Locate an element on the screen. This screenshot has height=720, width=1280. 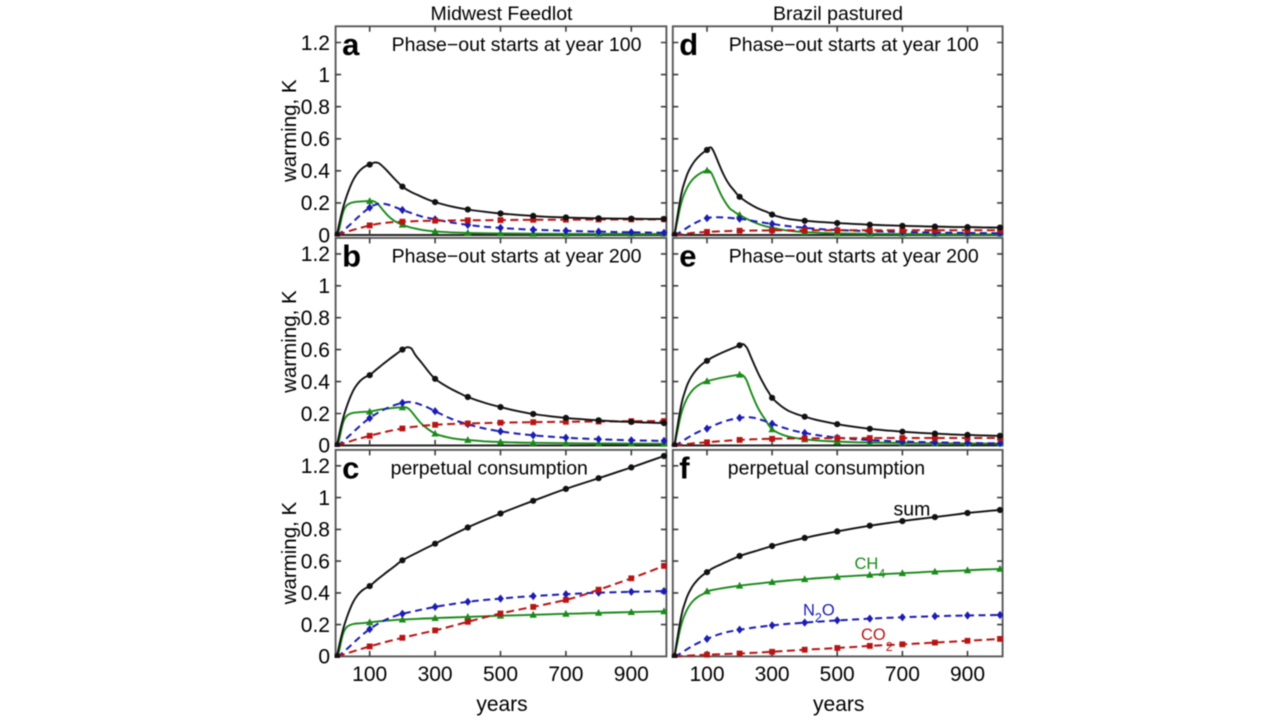
svg-text: f is located at coordinates (684, 467).